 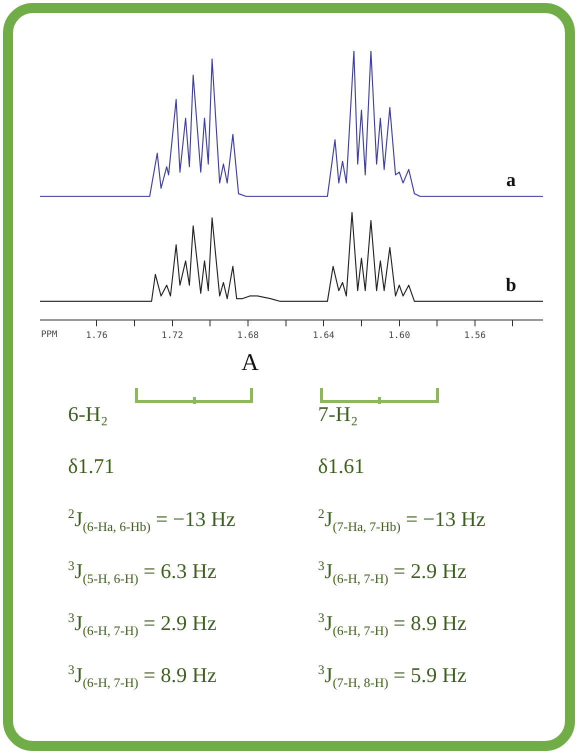 What do you see at coordinates (402, 521) in the screenshot?
I see `text: $^{2}$J$_{(7-Ha, 7-Hb)}$ = −13 Hz` at bounding box center [402, 521].